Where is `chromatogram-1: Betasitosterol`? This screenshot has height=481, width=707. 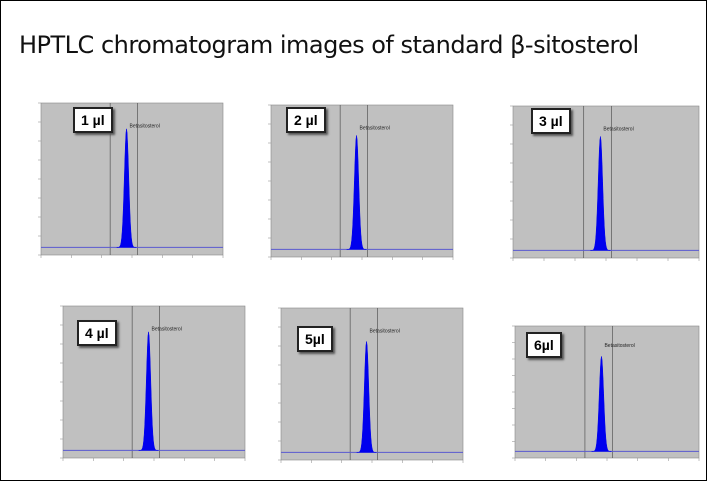
chromatogram-1: Betasitosterol is located at coordinates (131, 180).